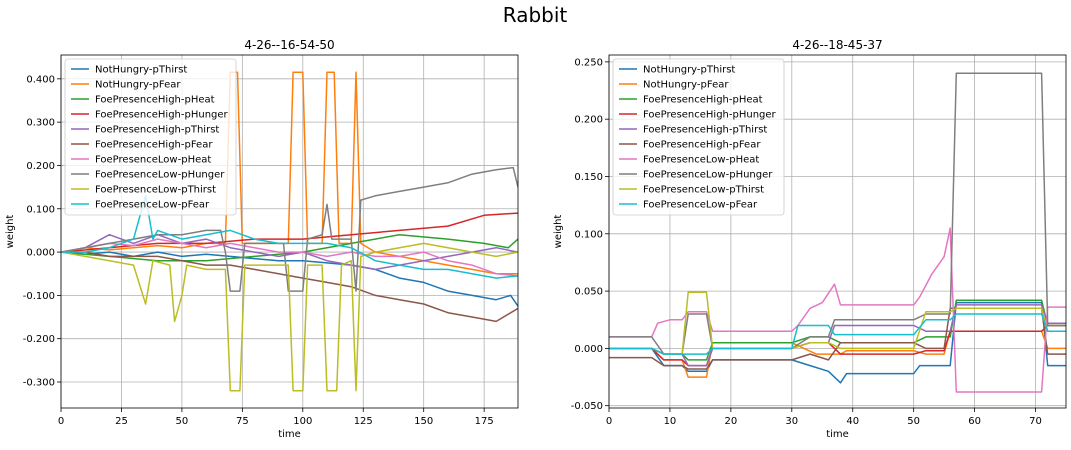 The height and width of the screenshot is (450, 1071). Describe the element at coordinates (138, 85) in the screenshot. I see `chart1-legend-label: NotHungry-pFear` at that location.